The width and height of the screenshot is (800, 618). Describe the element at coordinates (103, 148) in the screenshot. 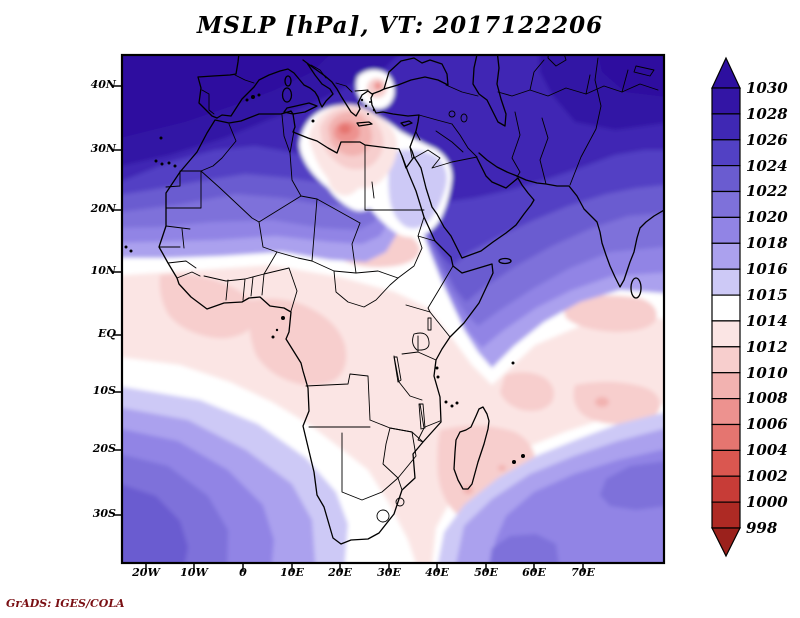

I see `lat-tick-label: 30N` at that location.